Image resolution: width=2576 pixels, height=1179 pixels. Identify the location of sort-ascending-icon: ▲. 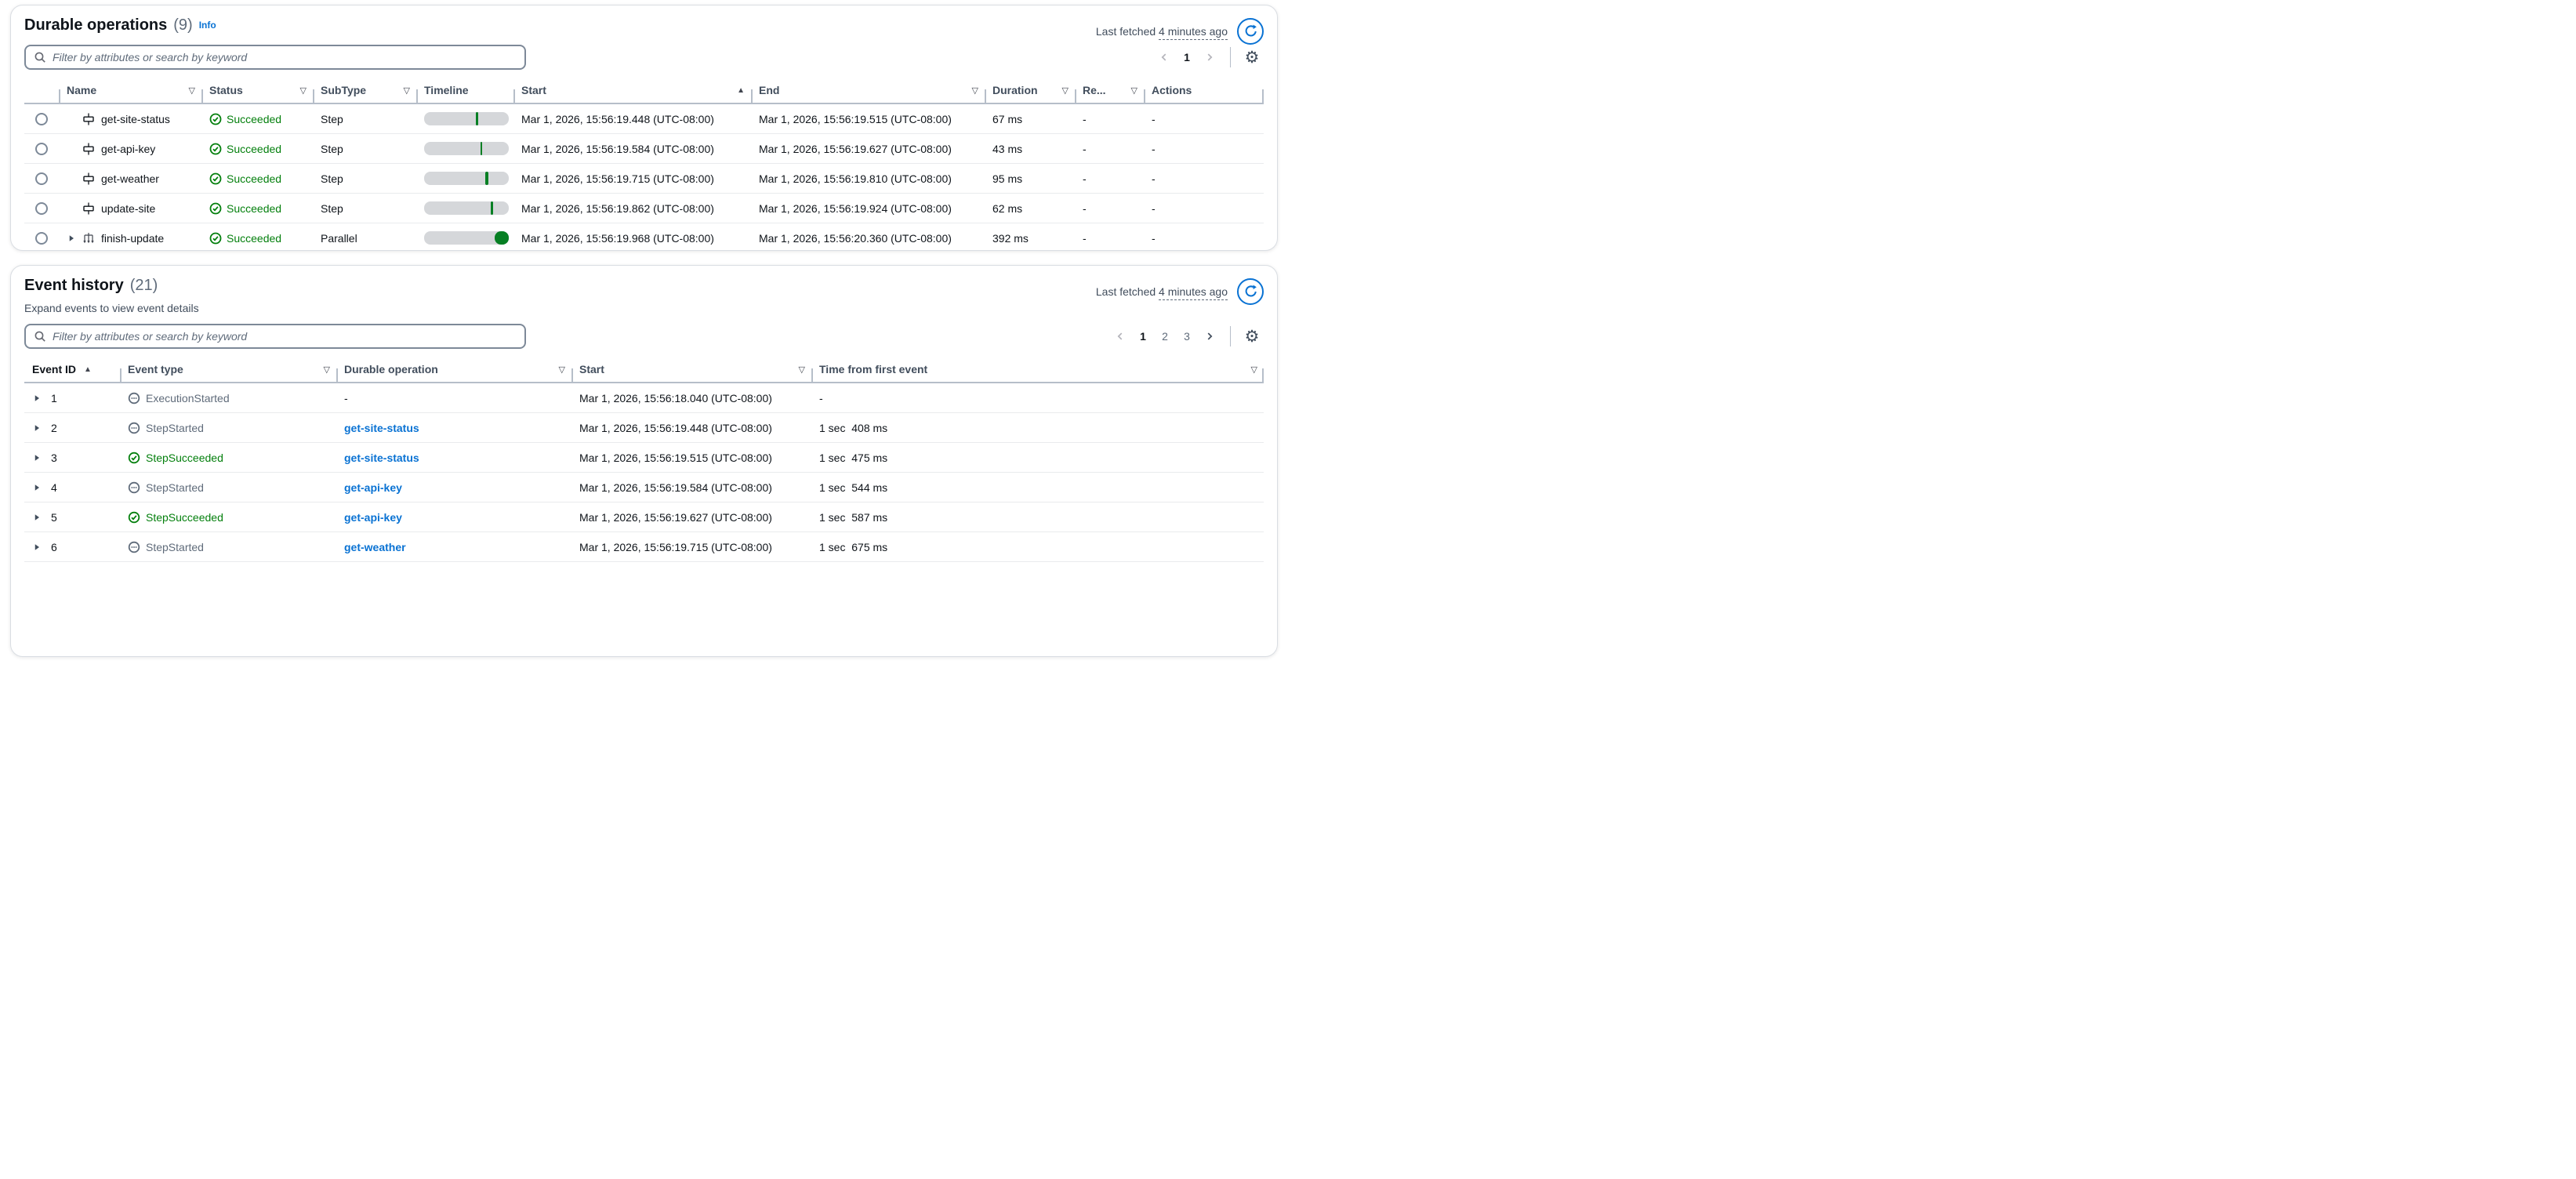
(88, 369).